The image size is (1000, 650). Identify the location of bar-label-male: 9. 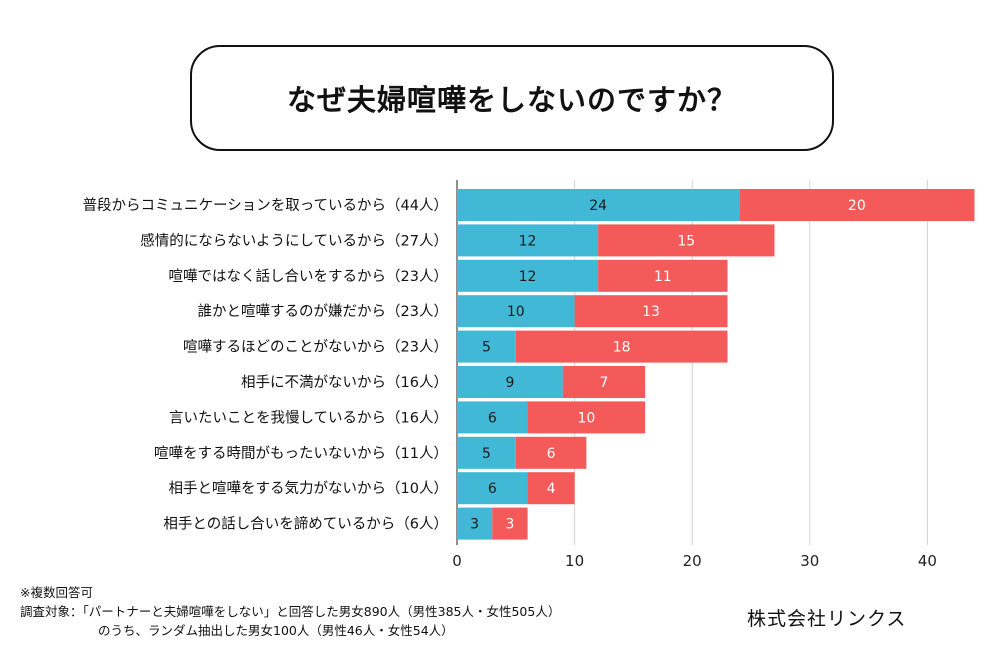
(509, 383).